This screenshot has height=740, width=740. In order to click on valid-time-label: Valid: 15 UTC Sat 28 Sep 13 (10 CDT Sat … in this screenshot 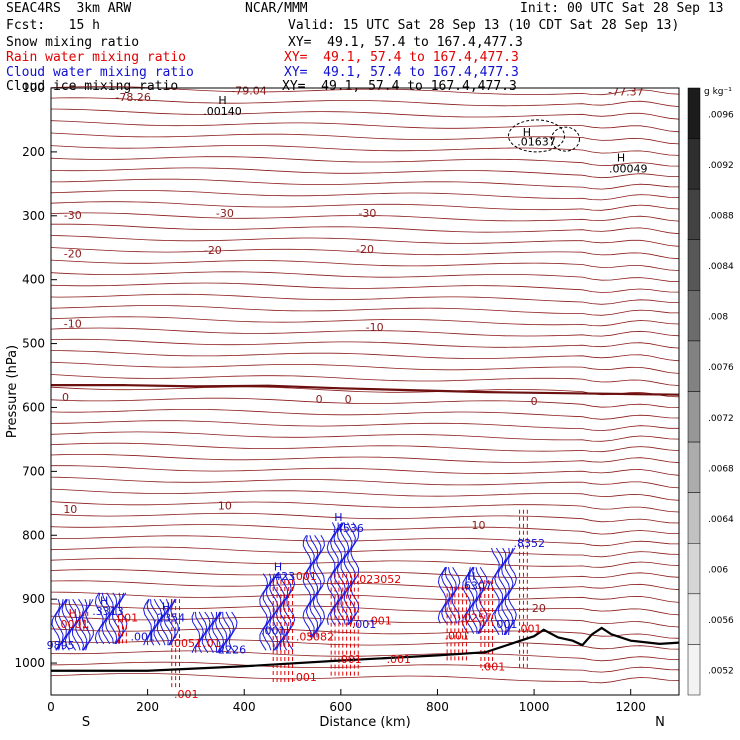, I will do `click(484, 25)`.